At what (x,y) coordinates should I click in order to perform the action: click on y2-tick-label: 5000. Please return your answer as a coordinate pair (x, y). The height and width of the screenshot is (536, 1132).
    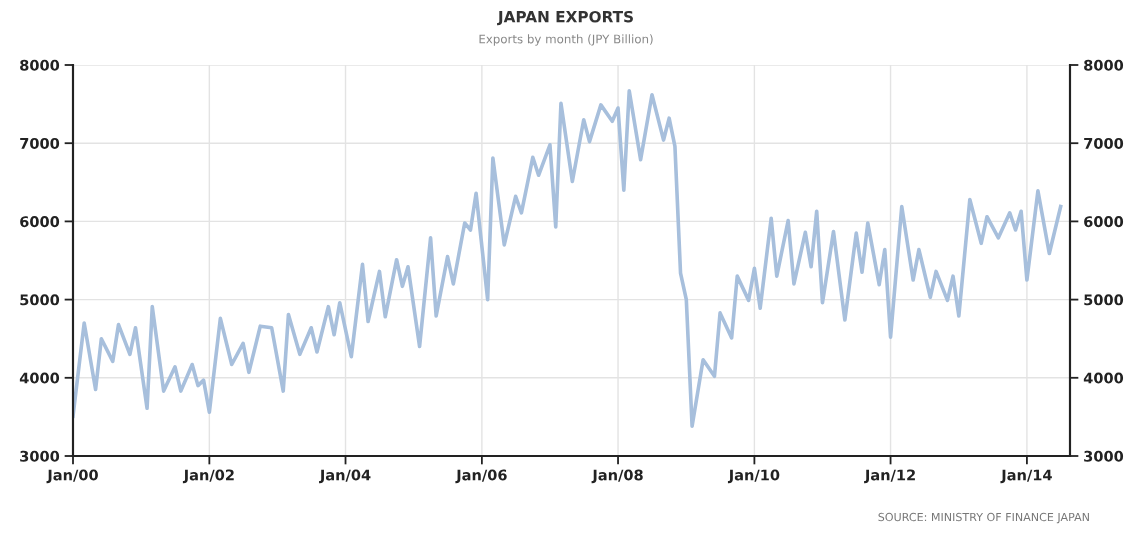
    Looking at the image, I should click on (1104, 300).